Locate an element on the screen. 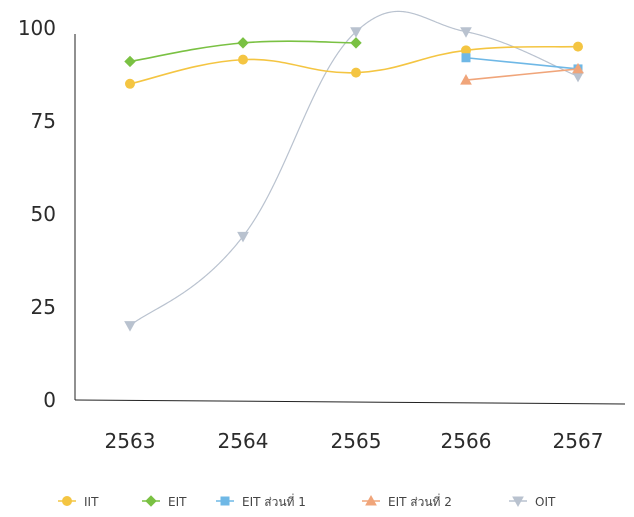 The height and width of the screenshot is (517, 634). legend-label: IIT is located at coordinates (91, 502).